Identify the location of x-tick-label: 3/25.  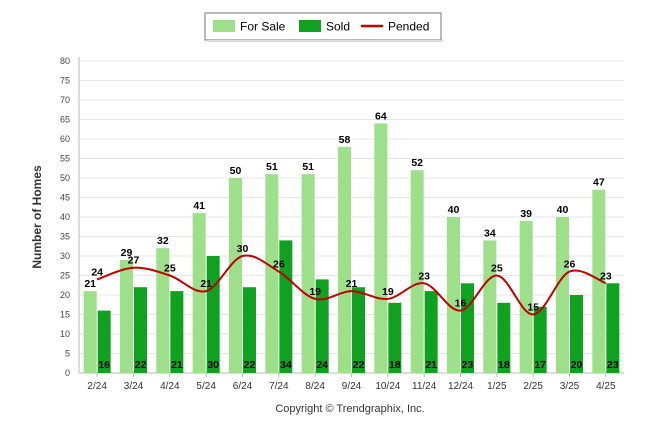
(570, 386).